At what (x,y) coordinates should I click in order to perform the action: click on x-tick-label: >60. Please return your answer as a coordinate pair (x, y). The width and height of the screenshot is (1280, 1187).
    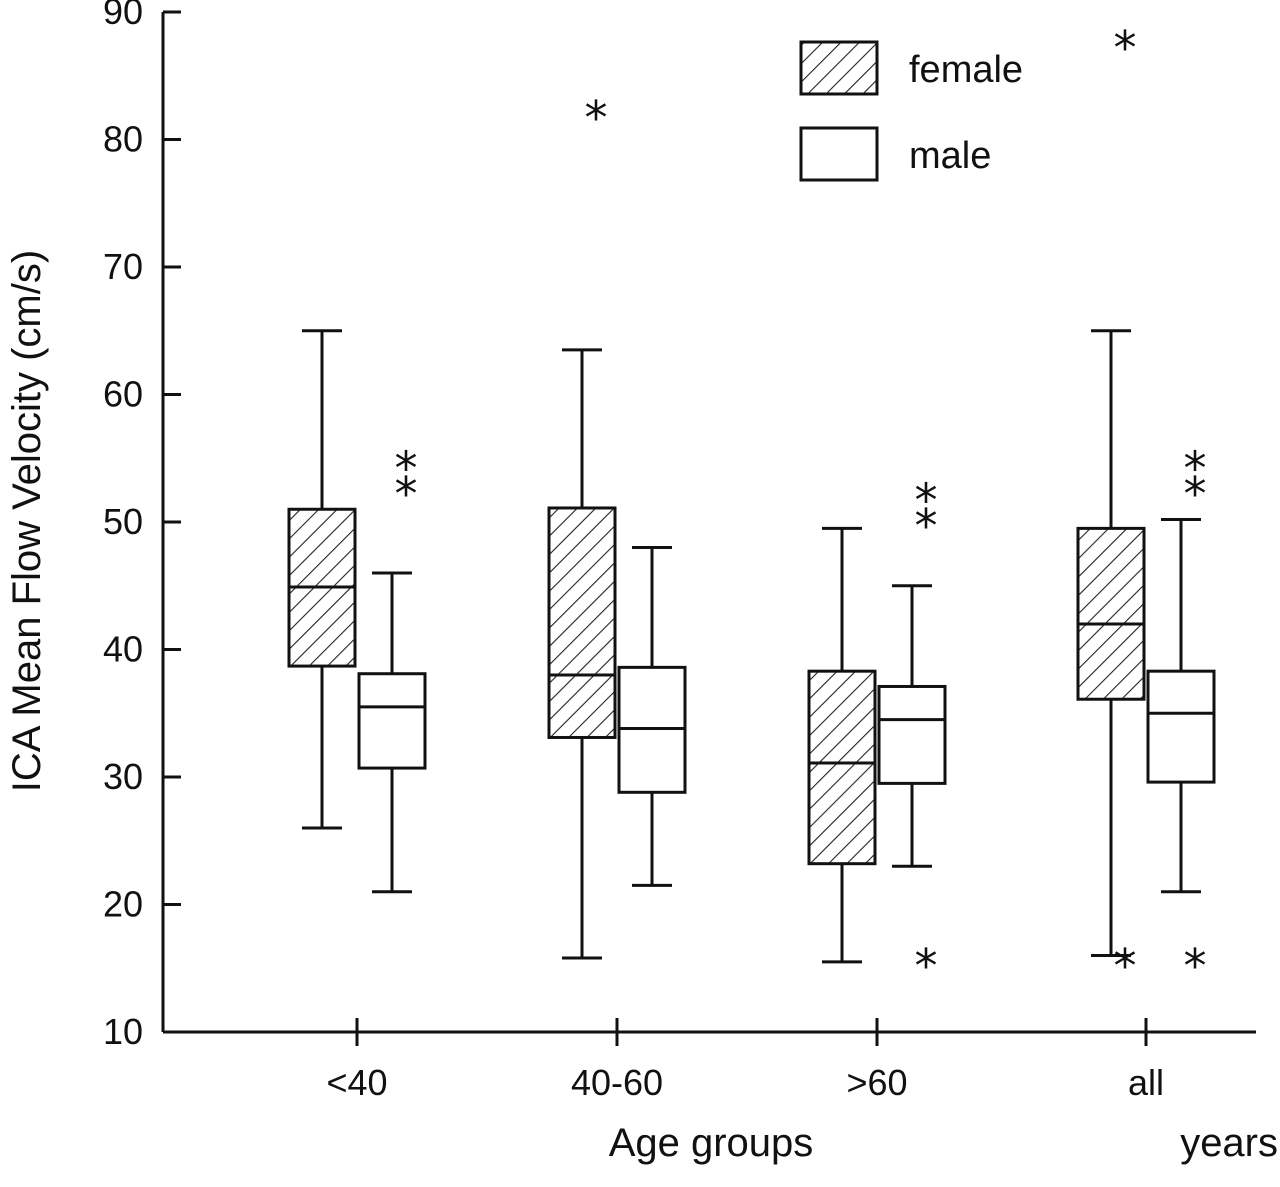
    Looking at the image, I should click on (876, 1082).